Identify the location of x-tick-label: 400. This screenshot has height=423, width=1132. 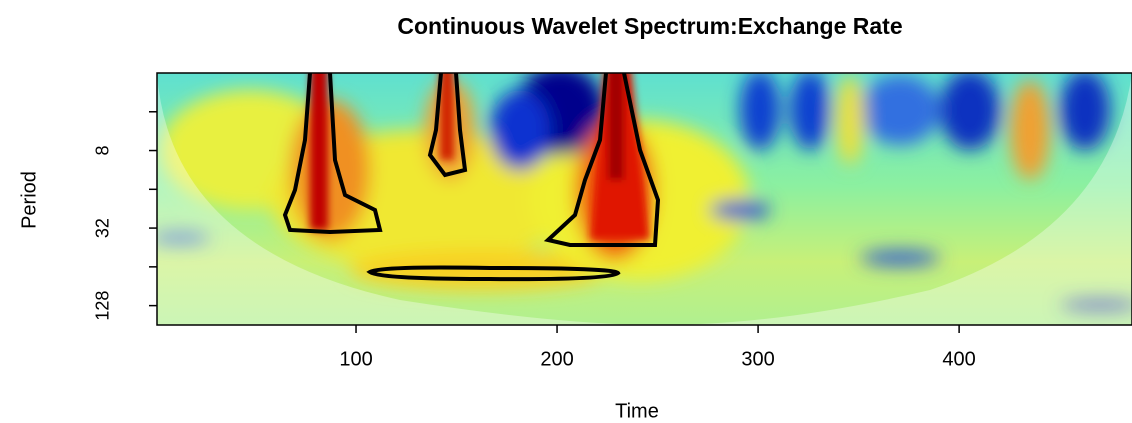
(958, 359).